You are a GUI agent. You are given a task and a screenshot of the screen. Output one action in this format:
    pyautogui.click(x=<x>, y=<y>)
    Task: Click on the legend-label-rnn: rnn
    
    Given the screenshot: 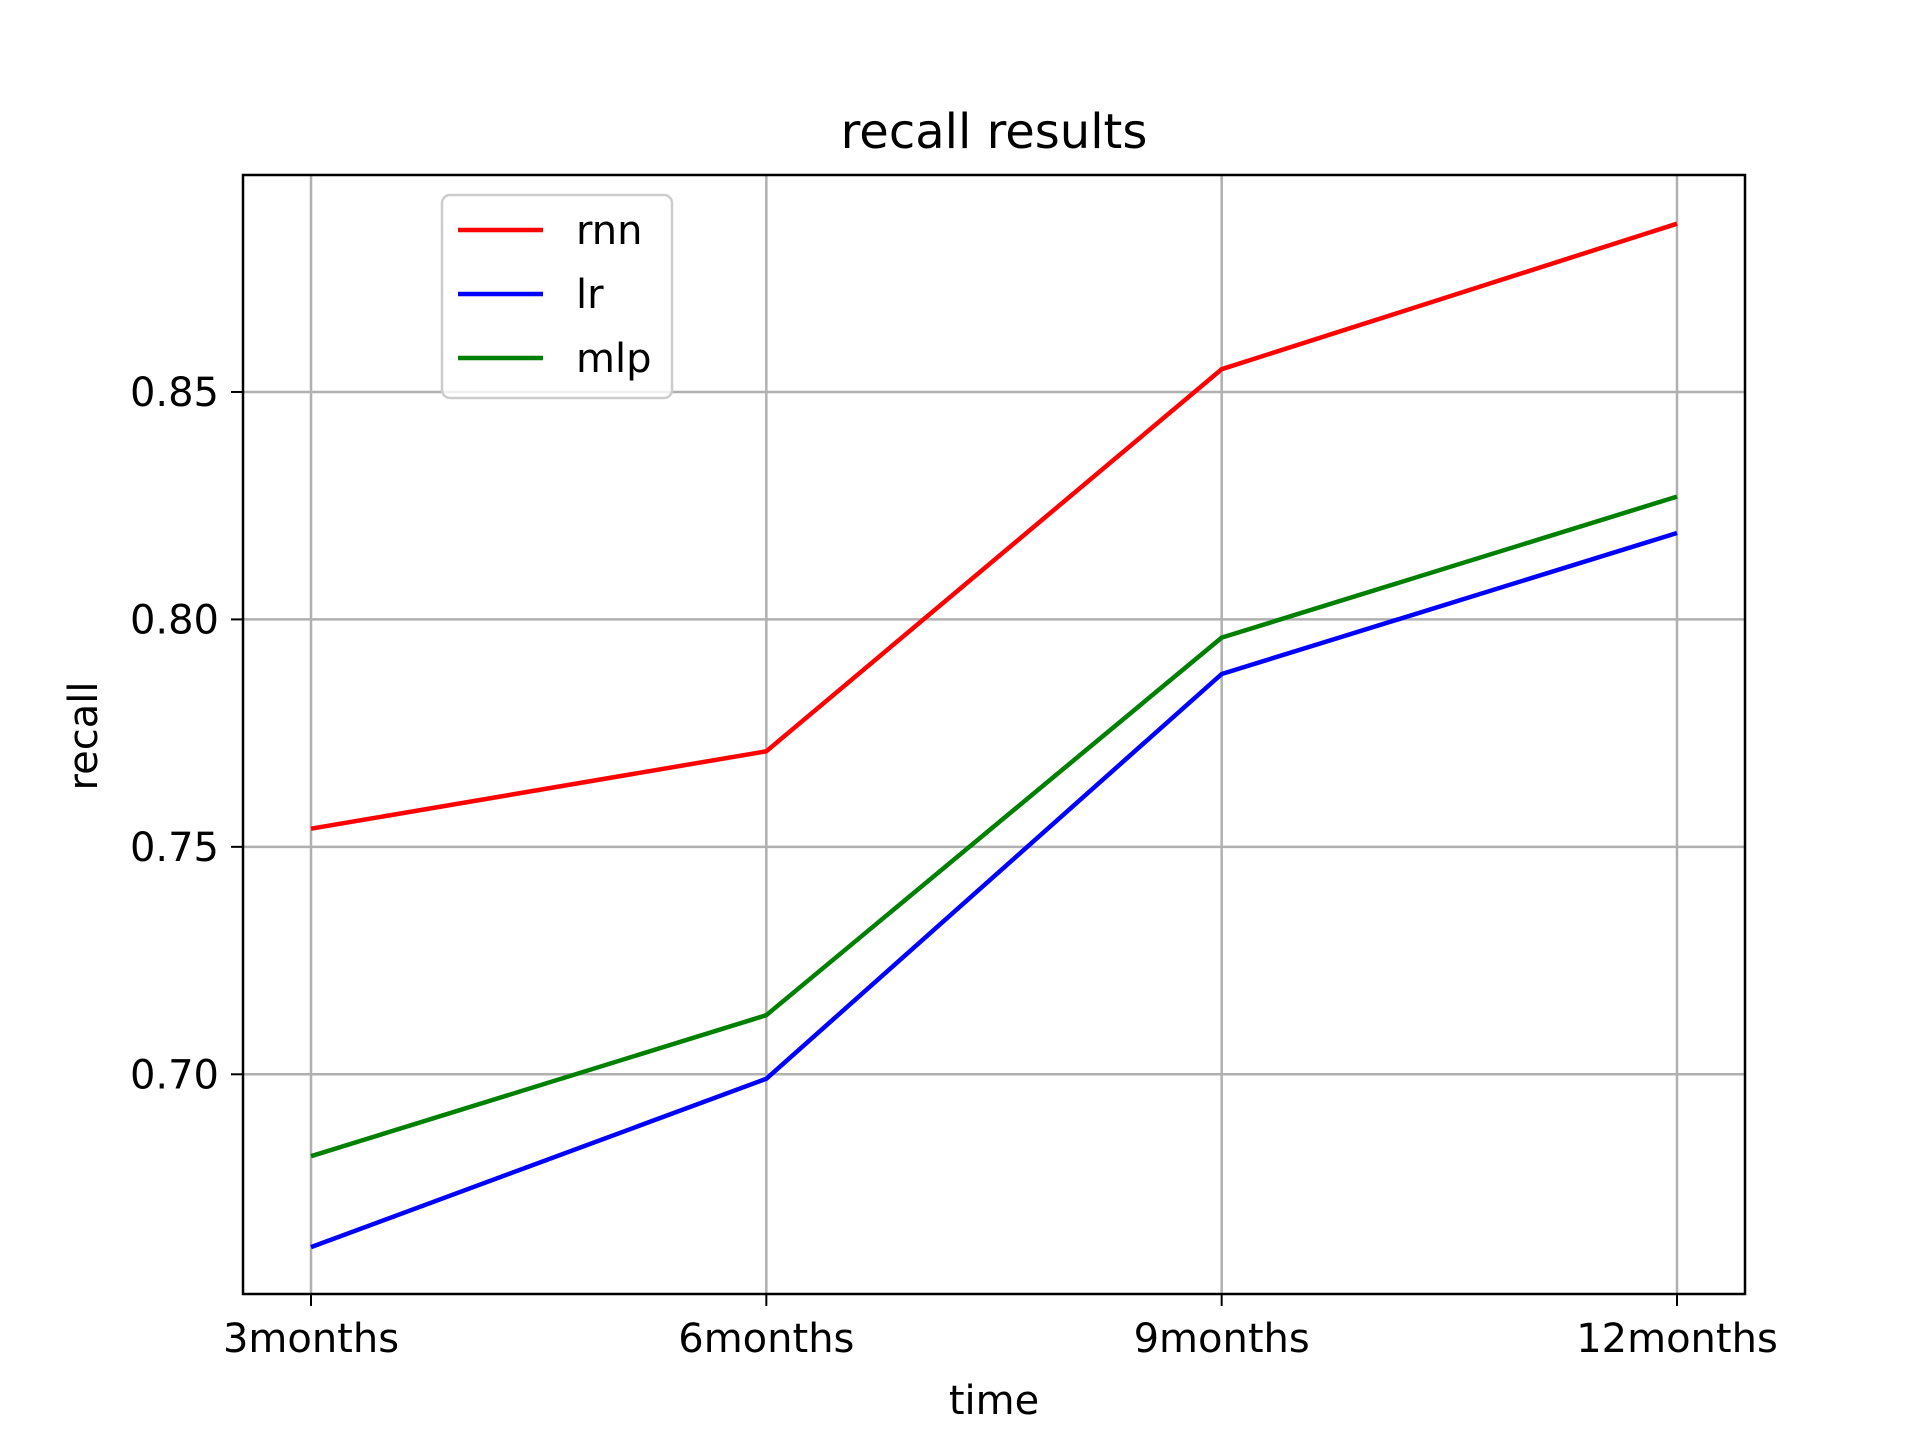 What is the action you would take?
    pyautogui.click(x=609, y=231)
    